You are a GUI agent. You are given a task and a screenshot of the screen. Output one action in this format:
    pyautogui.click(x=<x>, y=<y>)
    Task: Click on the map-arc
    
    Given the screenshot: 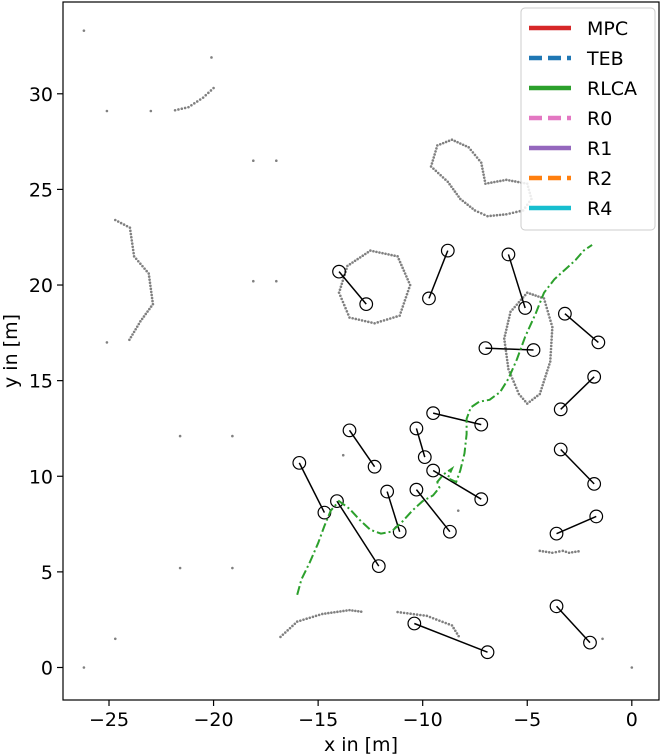 What is the action you would take?
    pyautogui.click(x=374, y=287)
    